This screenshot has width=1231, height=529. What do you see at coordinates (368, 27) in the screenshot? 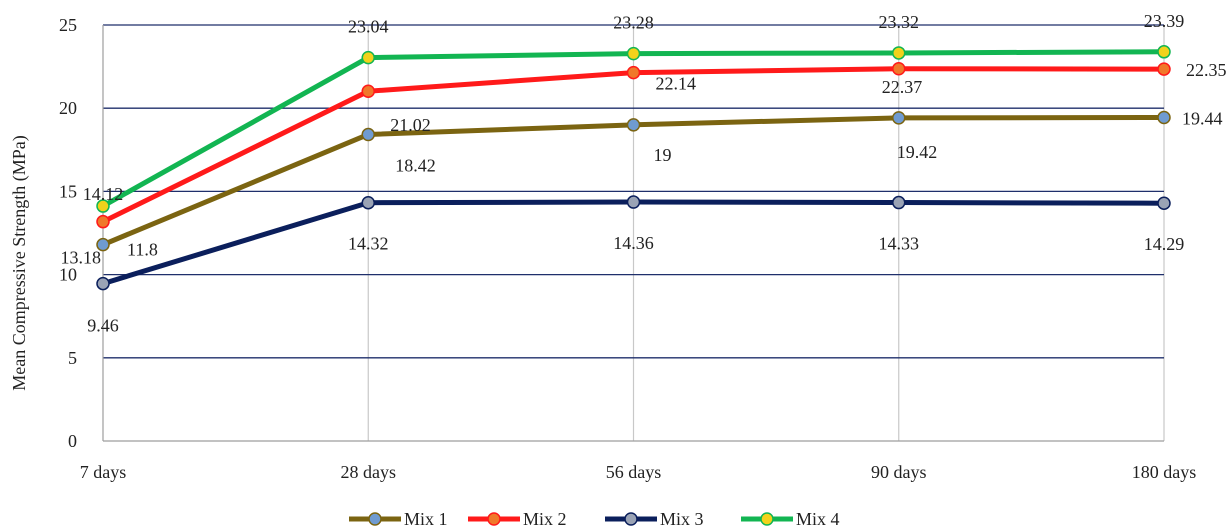
I see `data-label: 23.04` at bounding box center [368, 27].